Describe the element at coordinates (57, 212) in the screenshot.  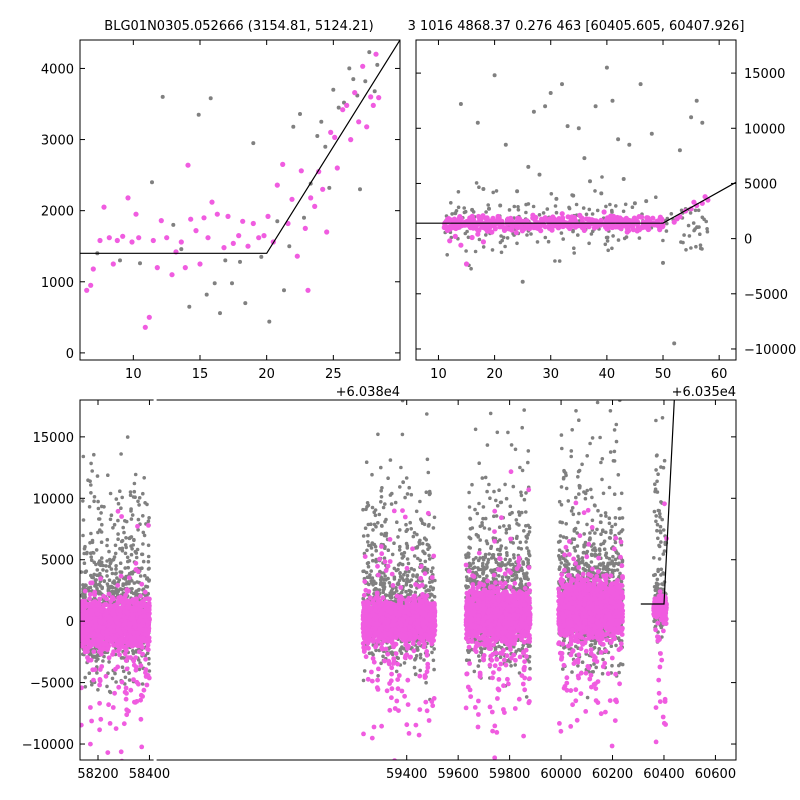
I see `y-tick-label: 2000` at that location.